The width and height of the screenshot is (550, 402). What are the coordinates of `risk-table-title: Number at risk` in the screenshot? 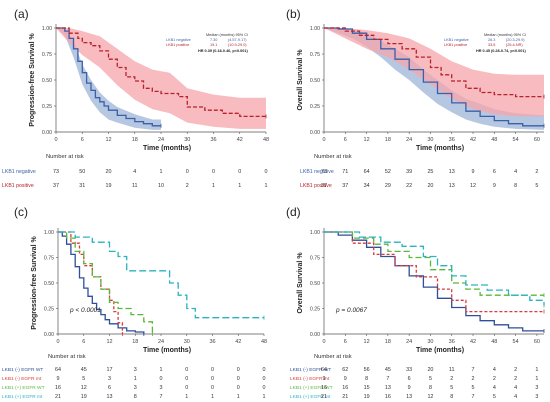 It's located at (333, 357).